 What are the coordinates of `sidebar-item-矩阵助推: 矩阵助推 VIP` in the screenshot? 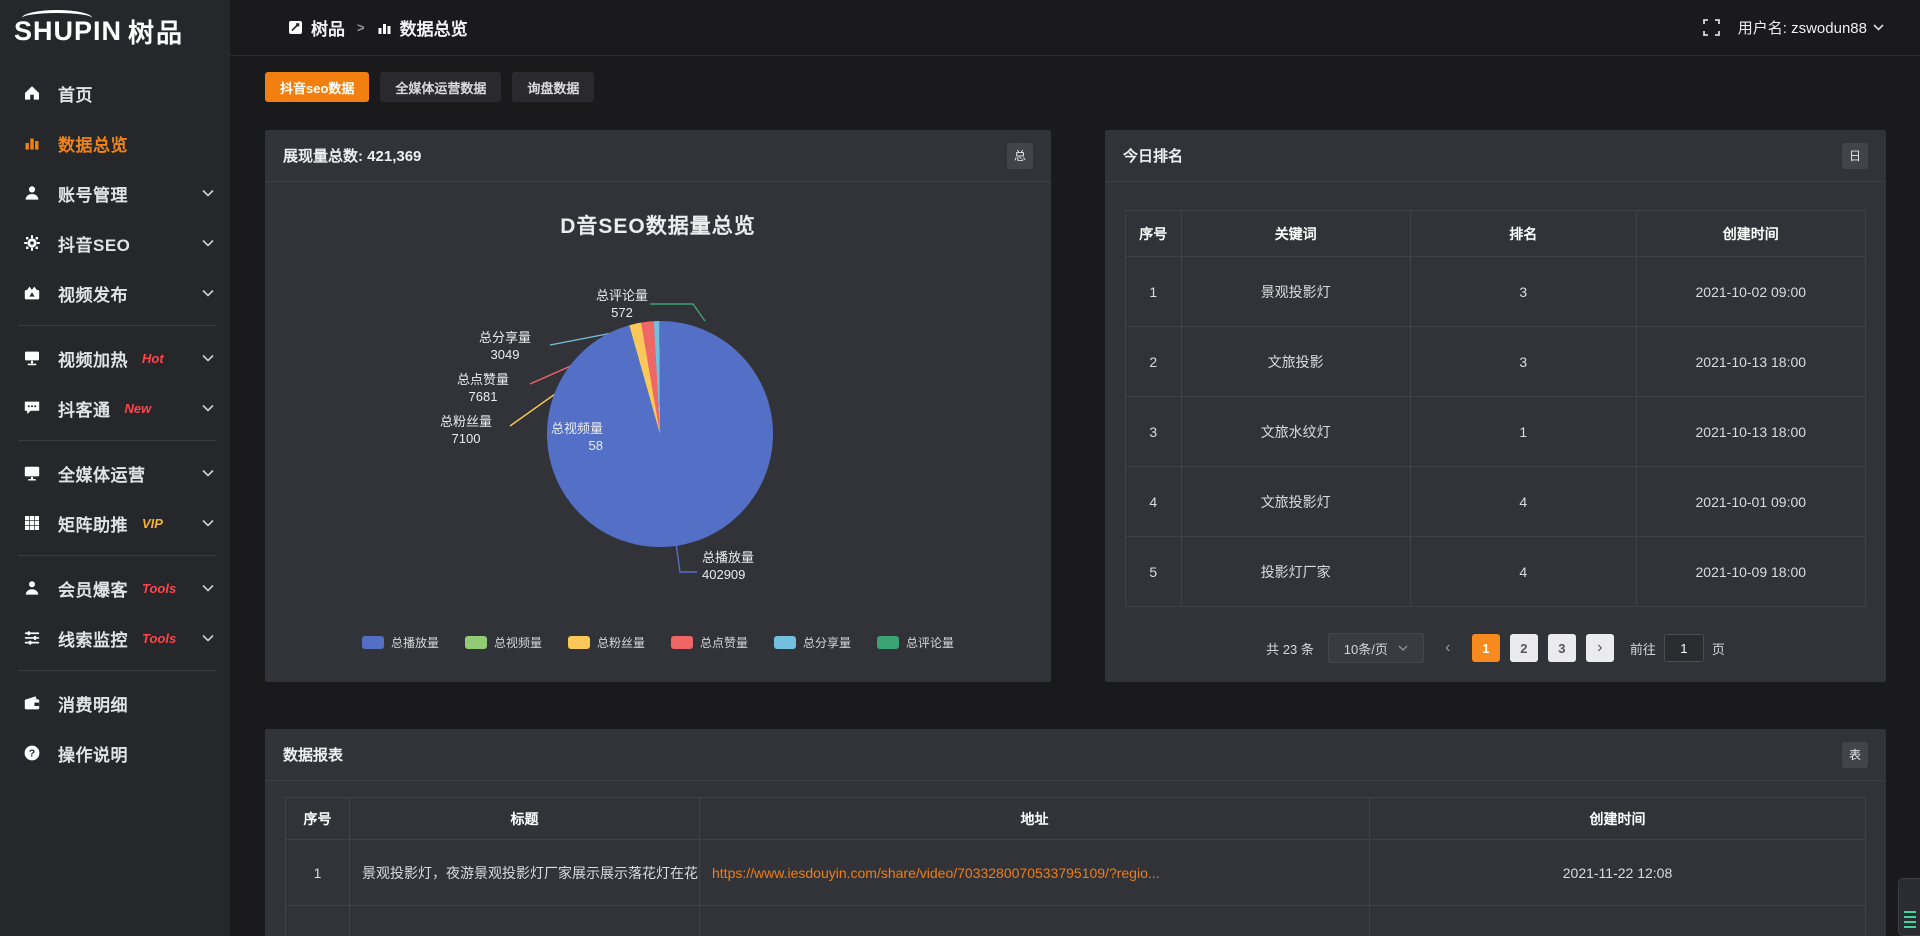 It's located at (115, 523).